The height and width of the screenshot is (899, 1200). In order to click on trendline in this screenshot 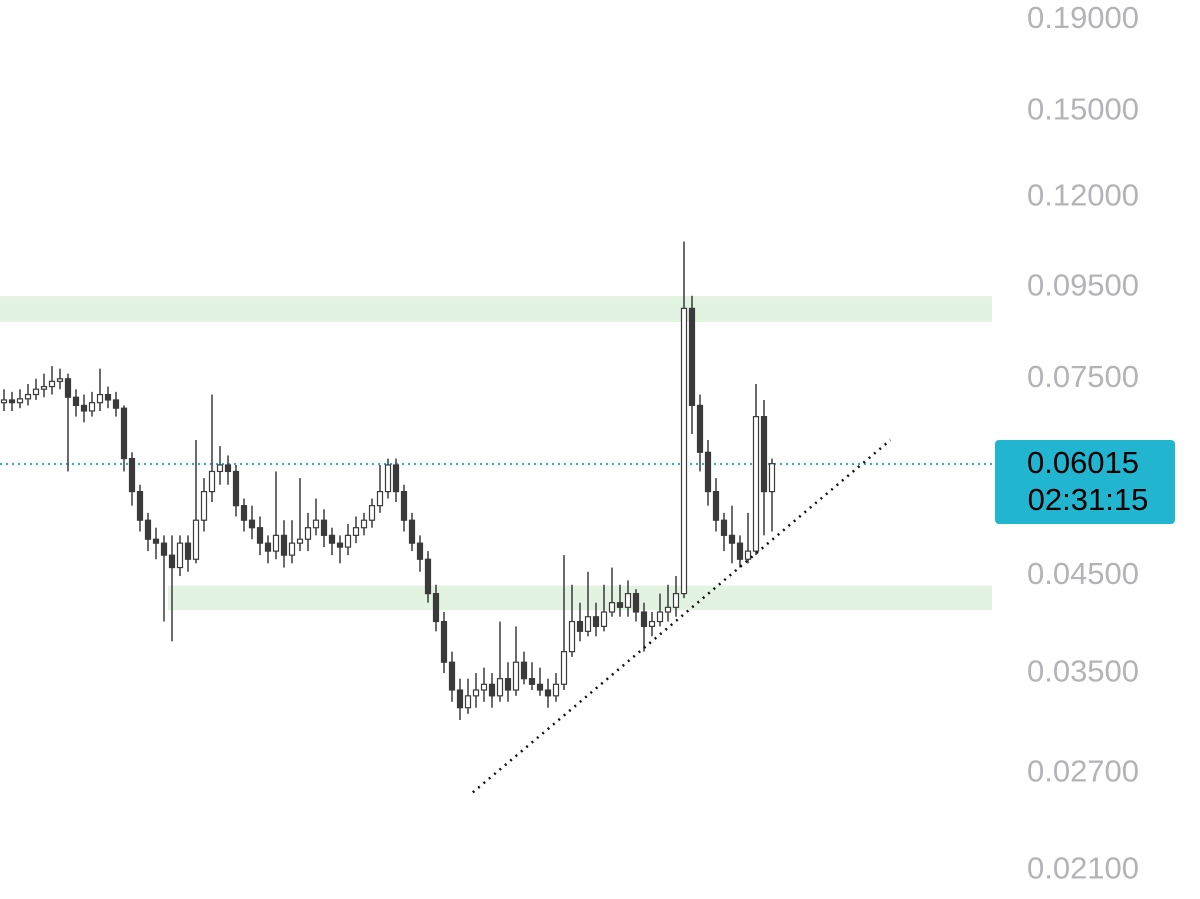, I will do `click(681, 616)`.